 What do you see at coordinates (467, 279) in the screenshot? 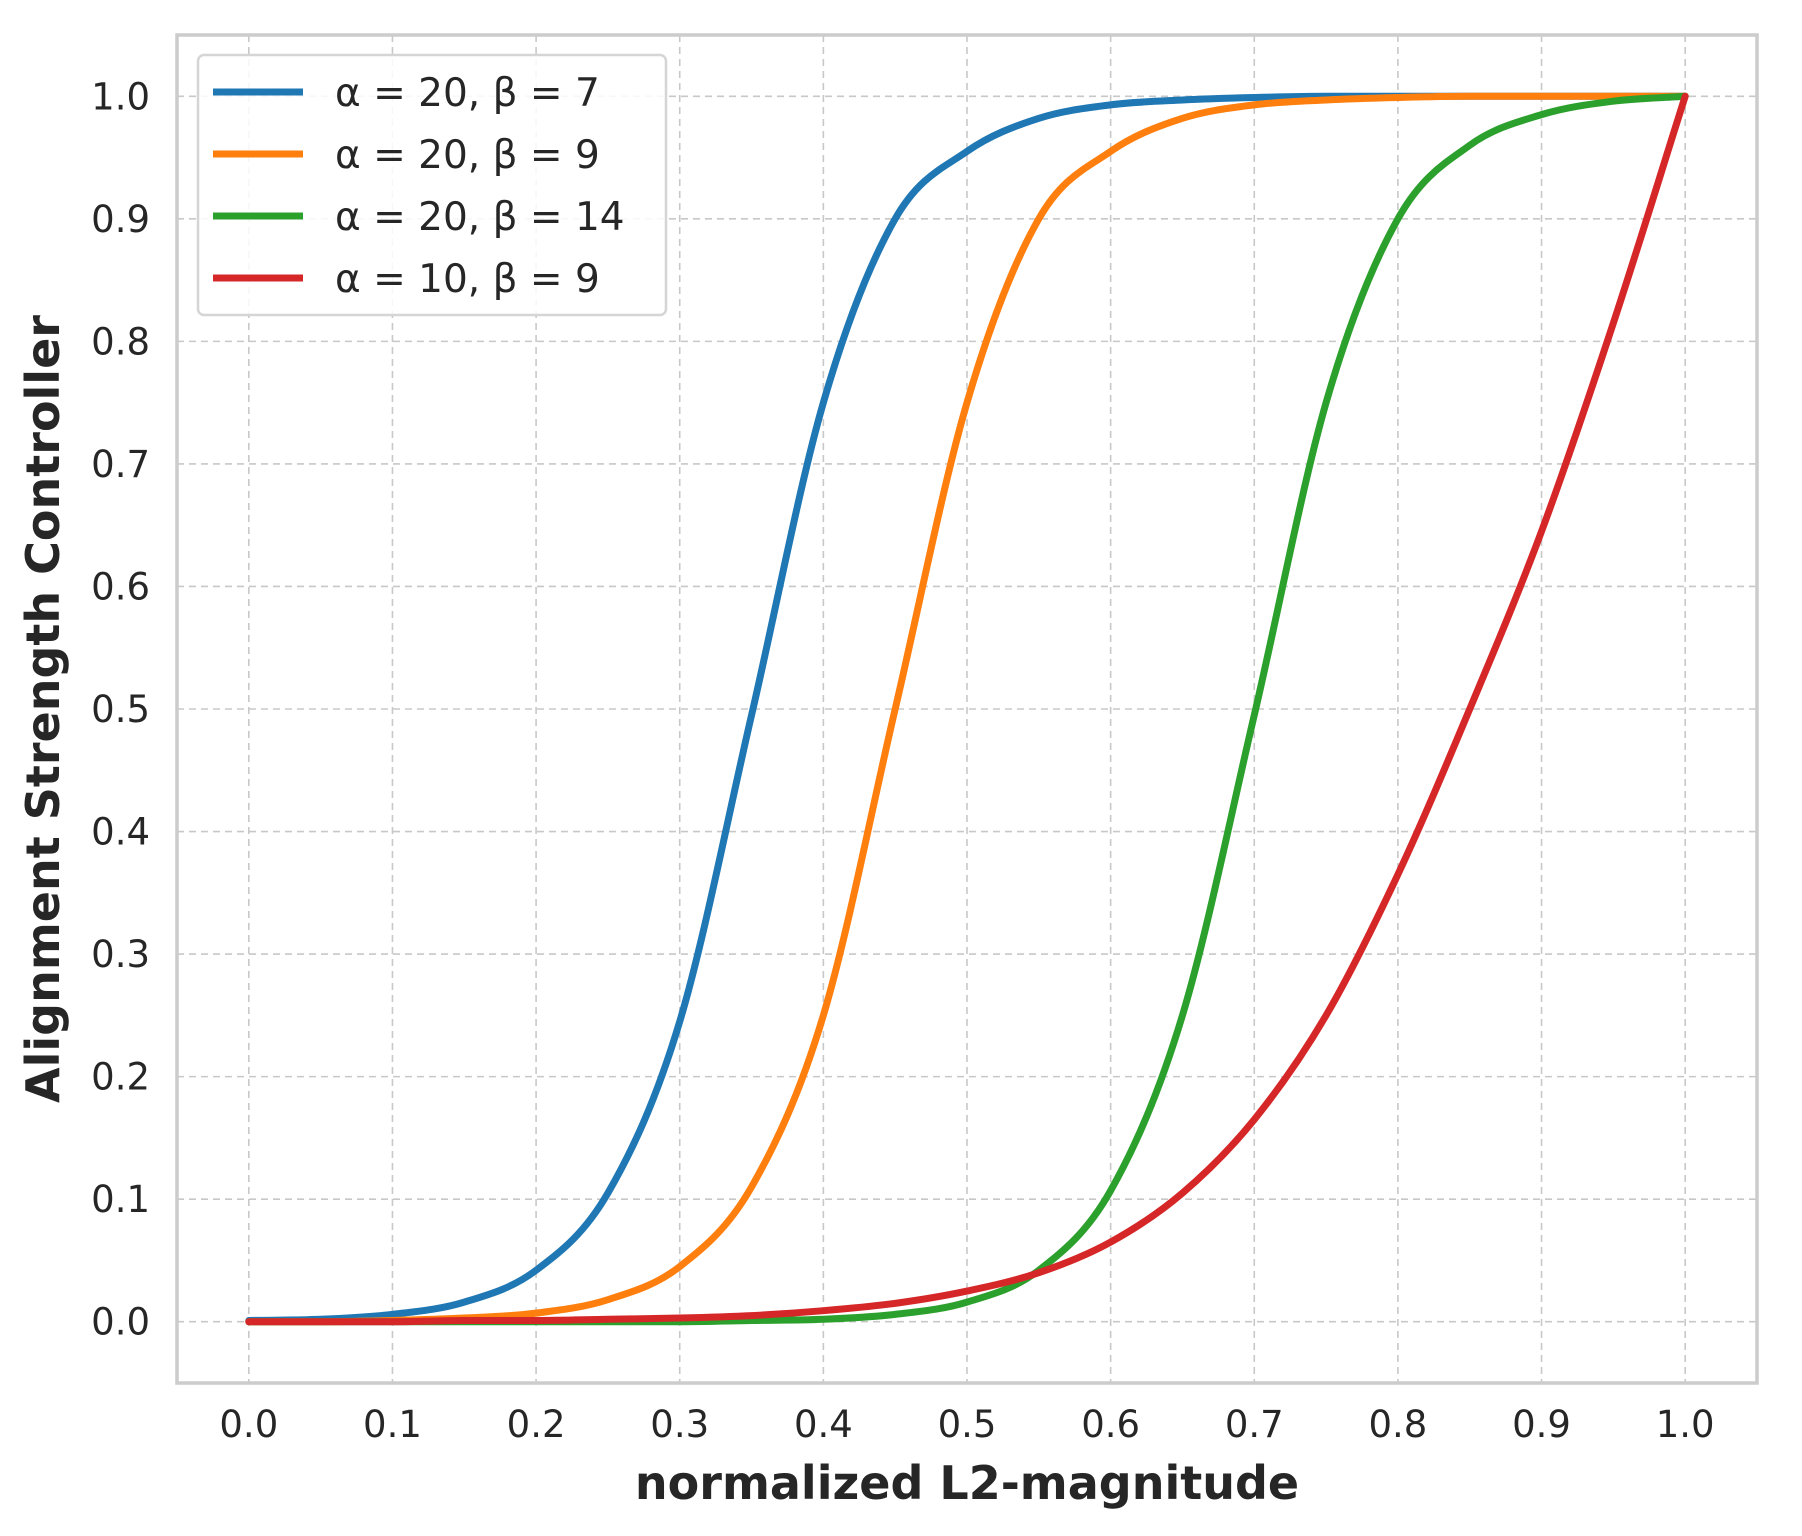
I see `legend-label: α = 10, β = 9` at bounding box center [467, 279].